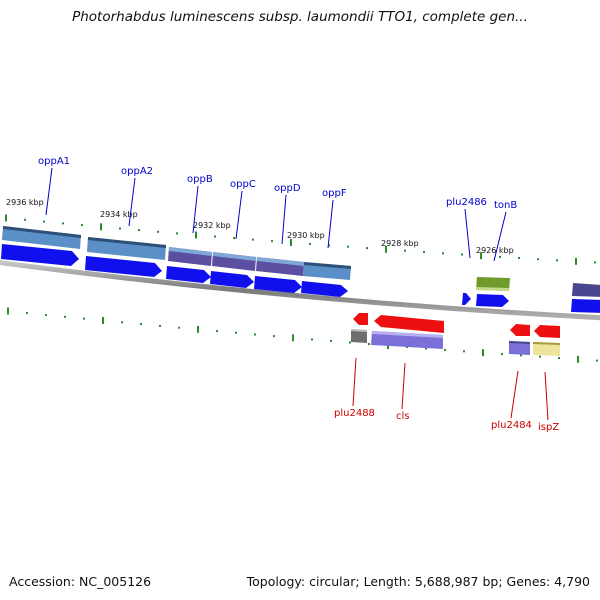 The image size is (600, 600). What do you see at coordinates (409, 324) in the screenshot?
I see `gene-arrow-cls` at bounding box center [409, 324].